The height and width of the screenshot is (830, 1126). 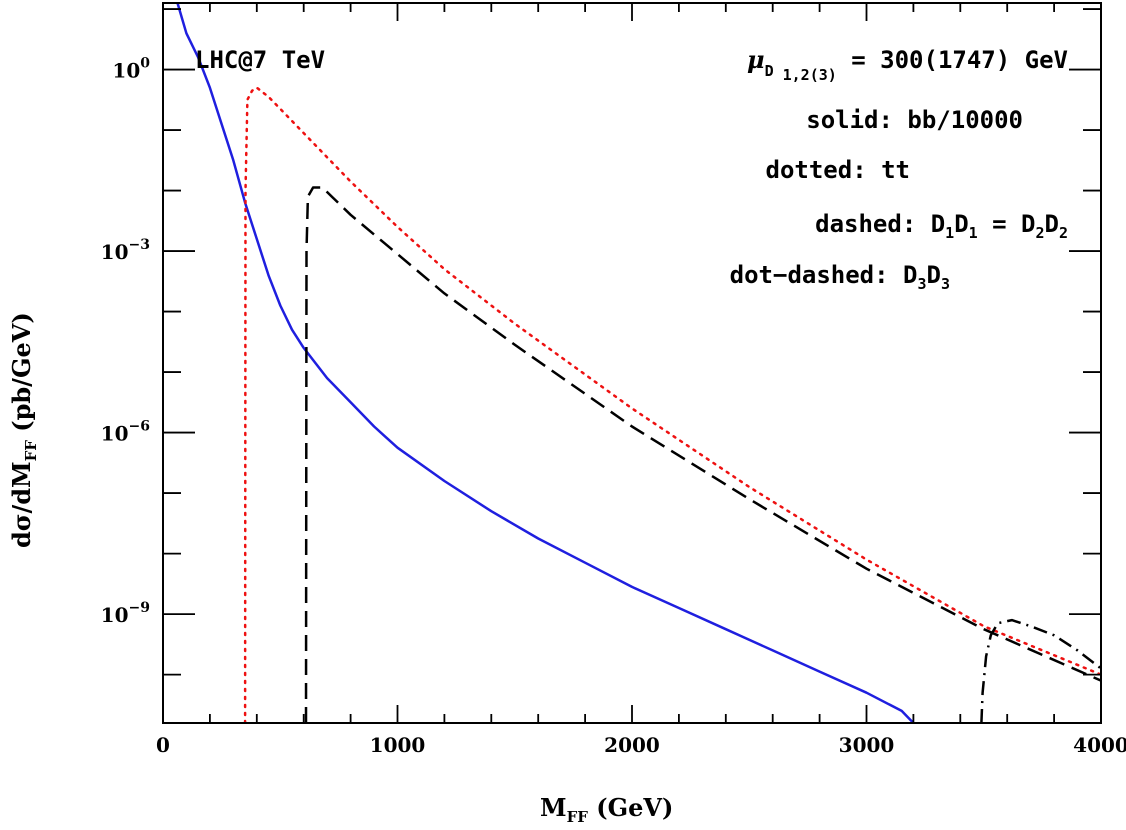 I want to click on annotation-solid: solid: bb/10000, so click(x=914, y=120).